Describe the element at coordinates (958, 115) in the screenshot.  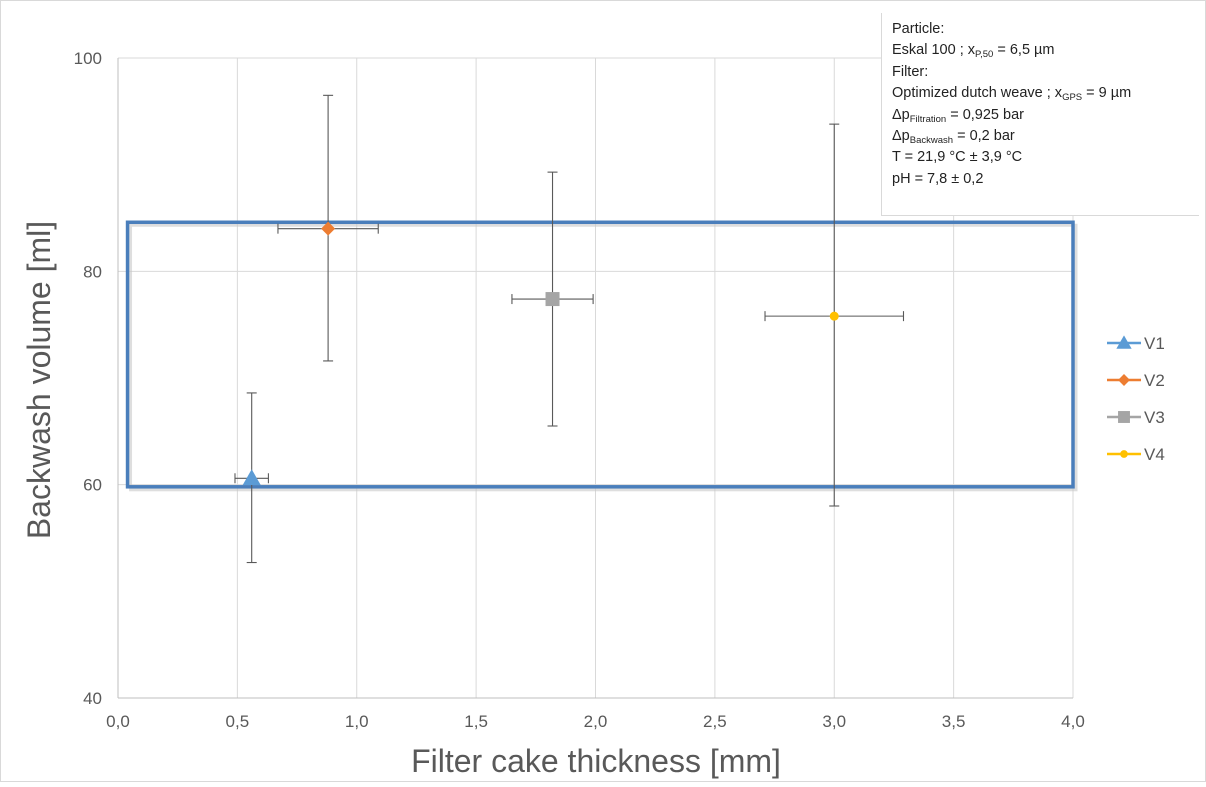
I see `annotation-dp-filtration: ΔpFiltration = 0,925 bar` at that location.